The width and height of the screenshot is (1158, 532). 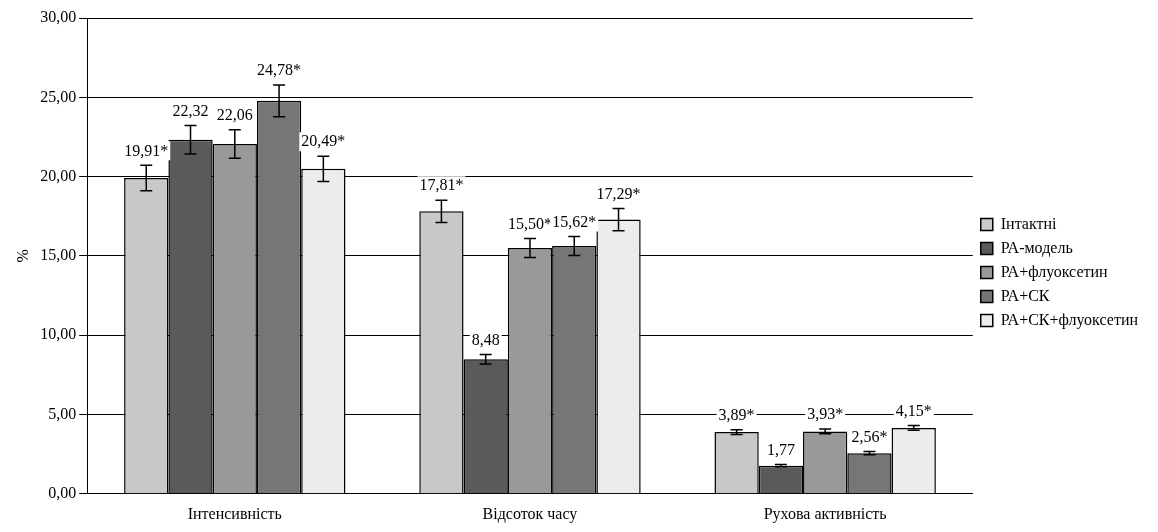 I want to click on legend-label: РА-модель, so click(x=1036, y=247).